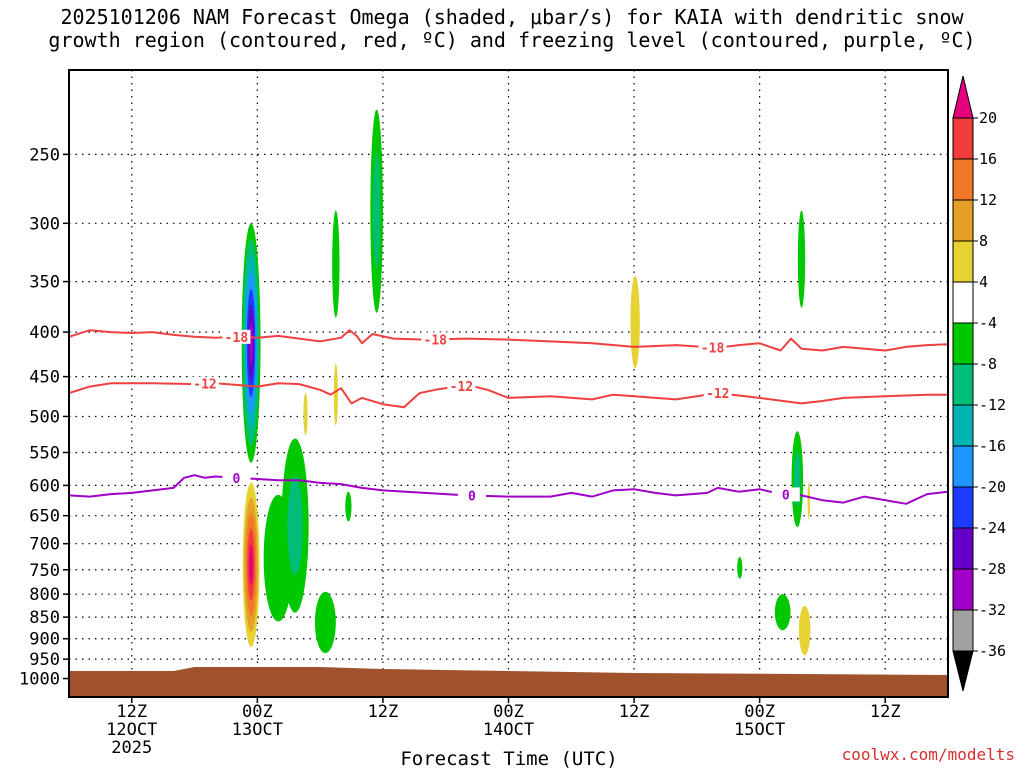 This screenshot has height=768, width=1024. I want to click on contour-label-2-0: 0, so click(237, 479).